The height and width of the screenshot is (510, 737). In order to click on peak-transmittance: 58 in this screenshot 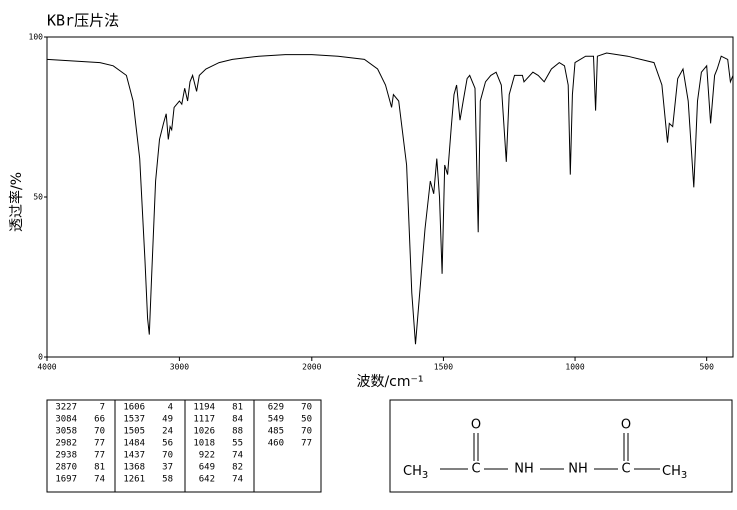, I will do `click(167, 480)`.